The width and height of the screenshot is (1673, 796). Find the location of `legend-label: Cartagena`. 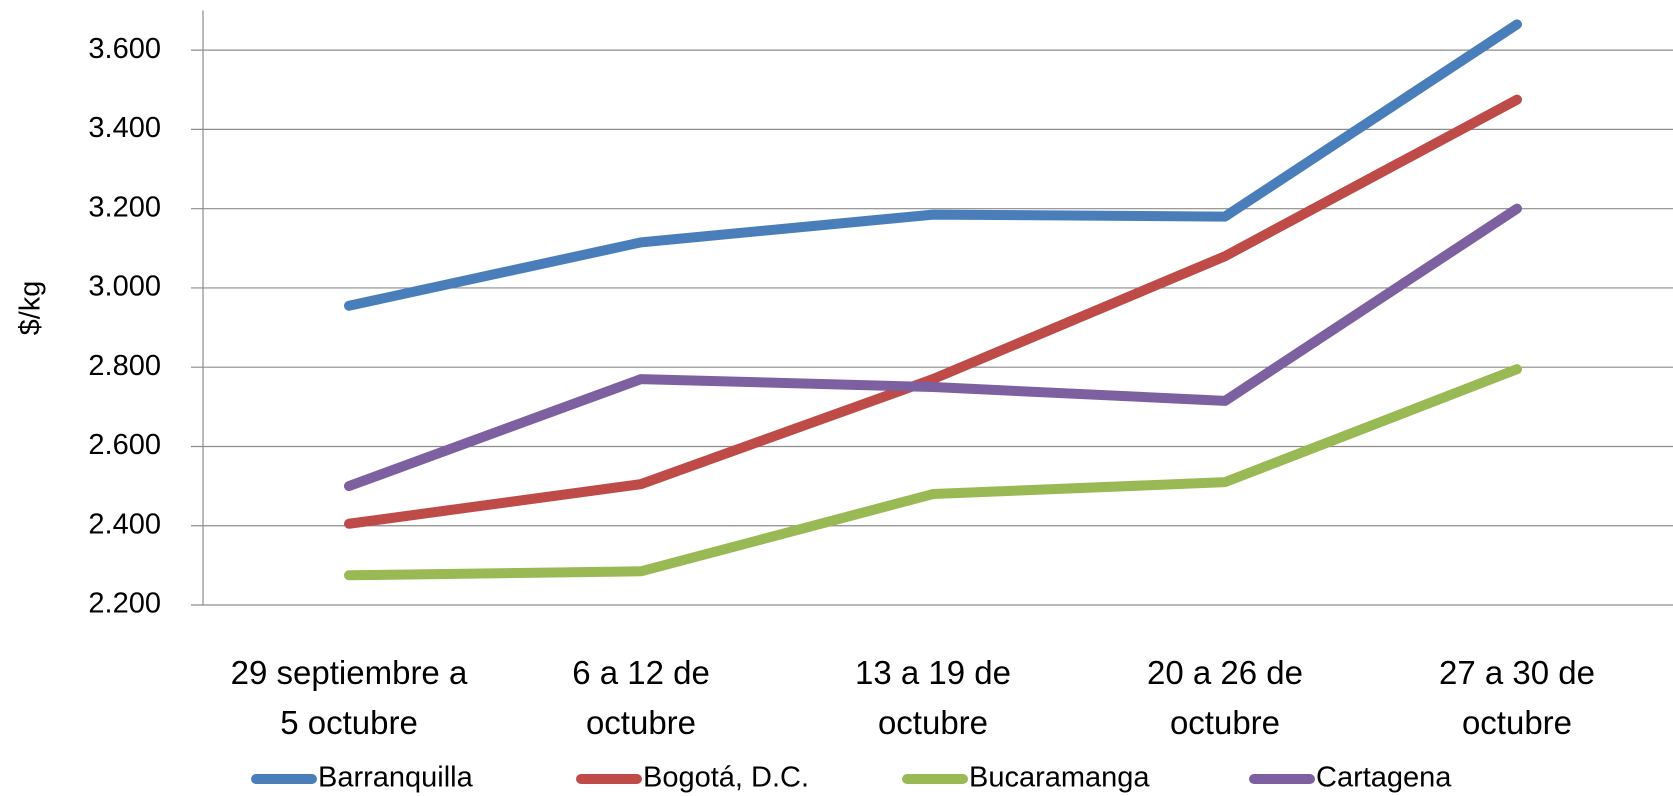

legend-label: Cartagena is located at coordinates (1384, 778).